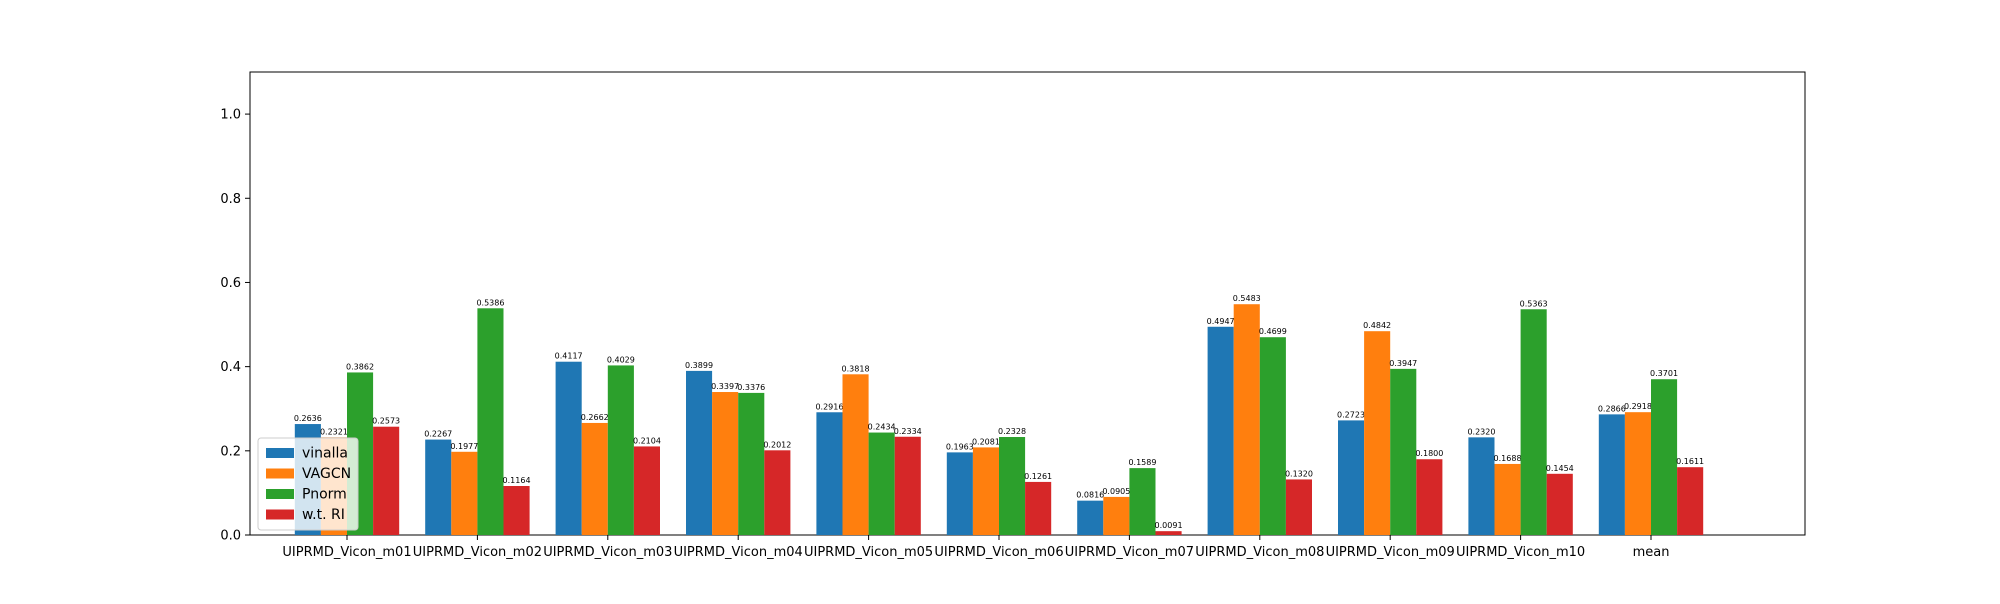 This screenshot has width=2000, height=604. Describe the element at coordinates (326, 474) in the screenshot. I see `legend-label: VAGCN` at that location.